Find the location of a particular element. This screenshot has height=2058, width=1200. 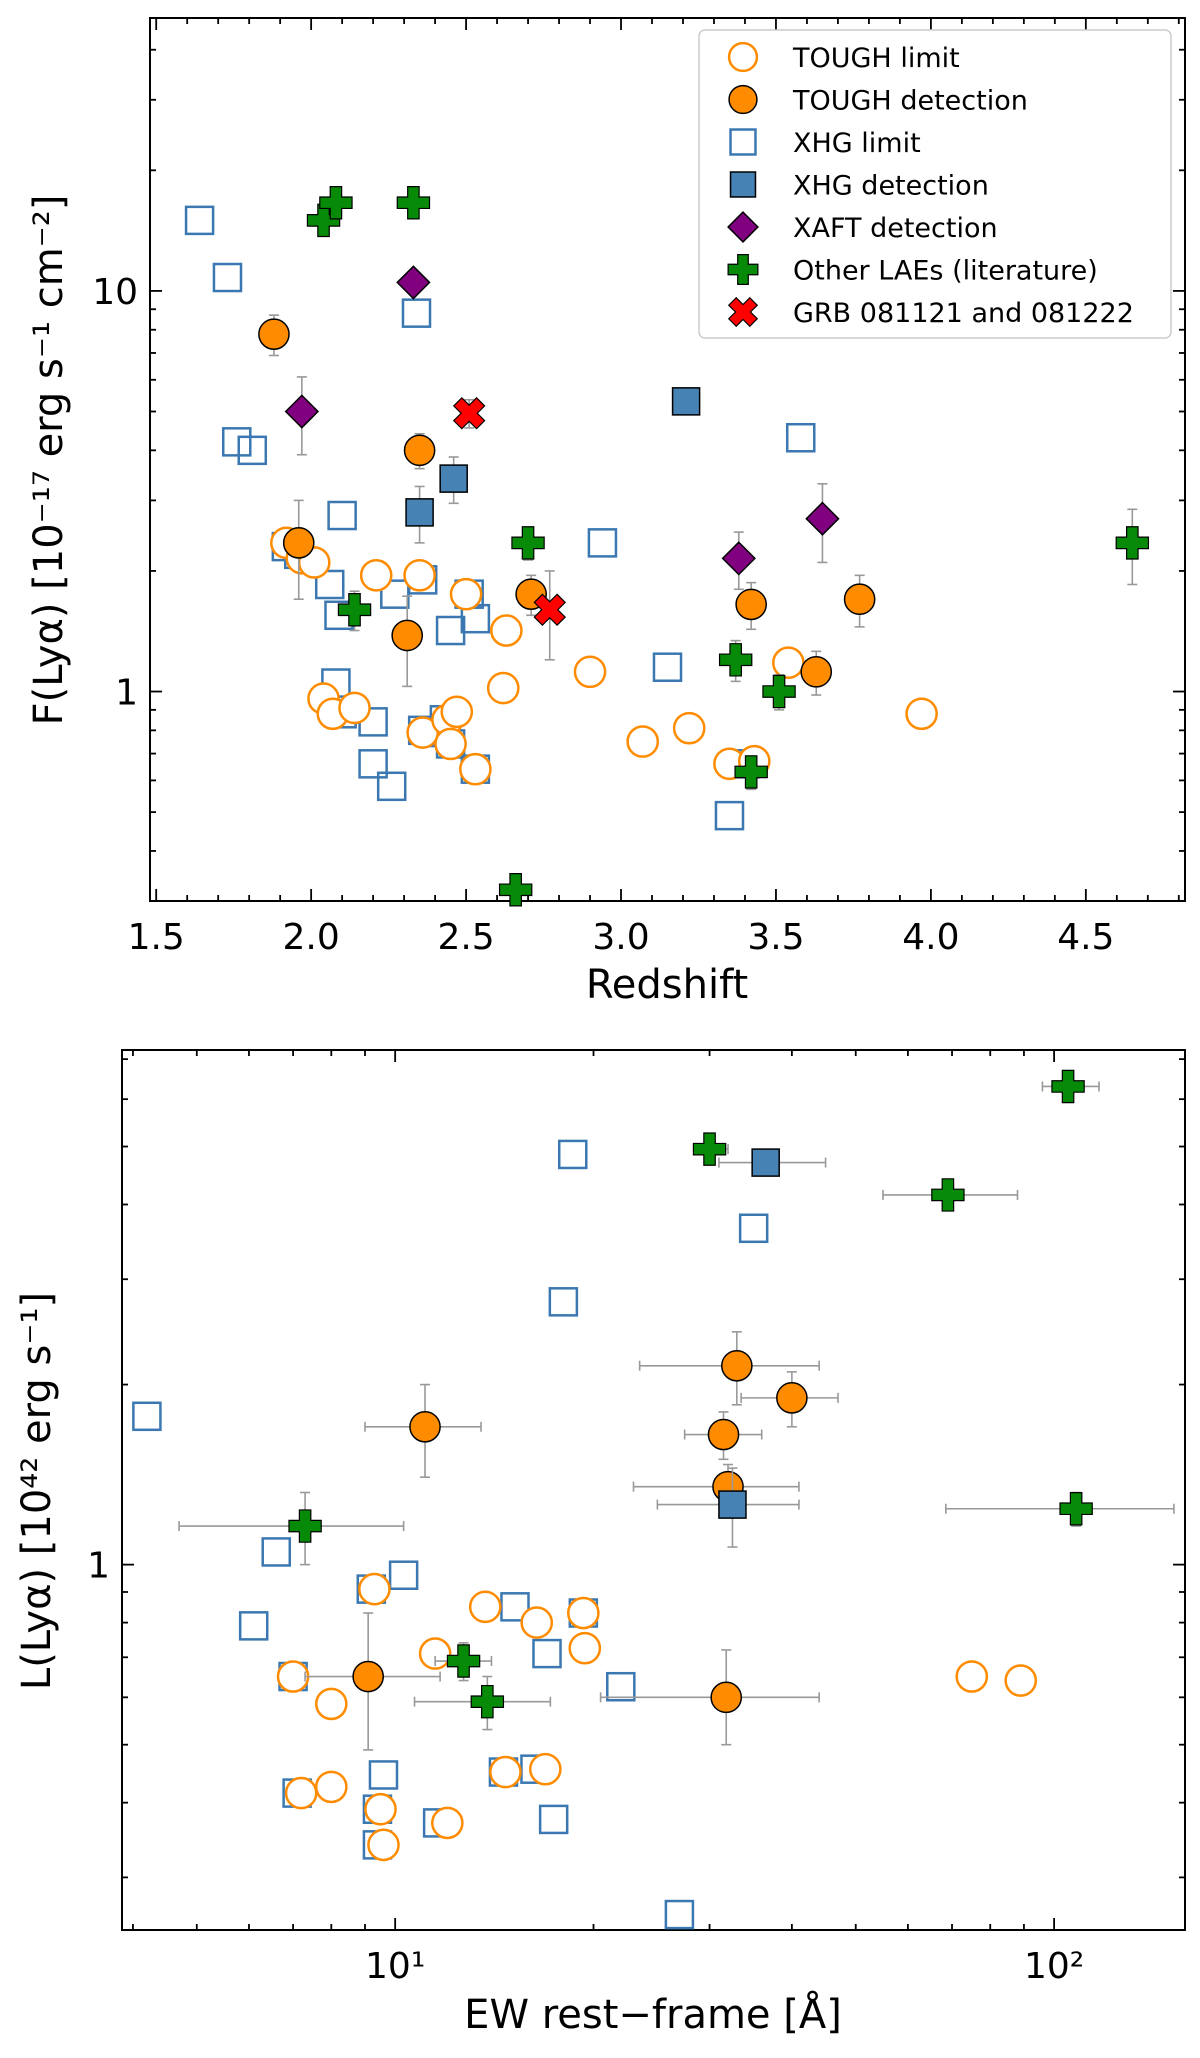

top-xtick-label: 2.5 is located at coordinates (465, 937).